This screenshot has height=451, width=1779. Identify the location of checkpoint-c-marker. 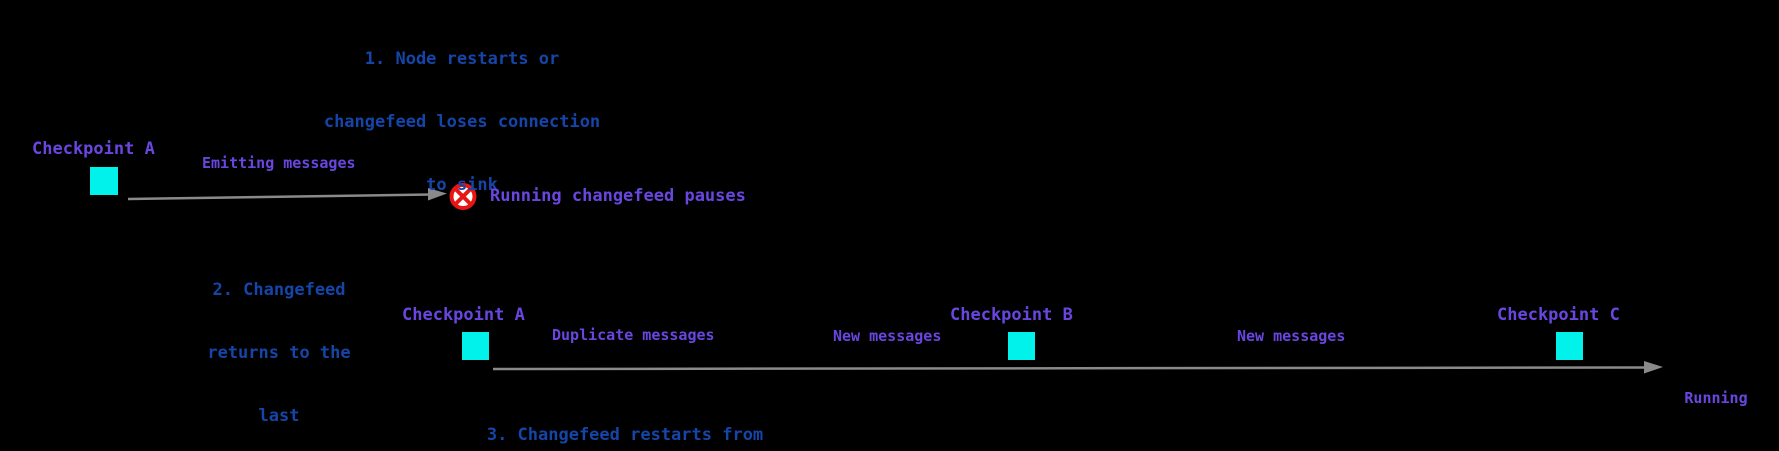
(1569, 346).